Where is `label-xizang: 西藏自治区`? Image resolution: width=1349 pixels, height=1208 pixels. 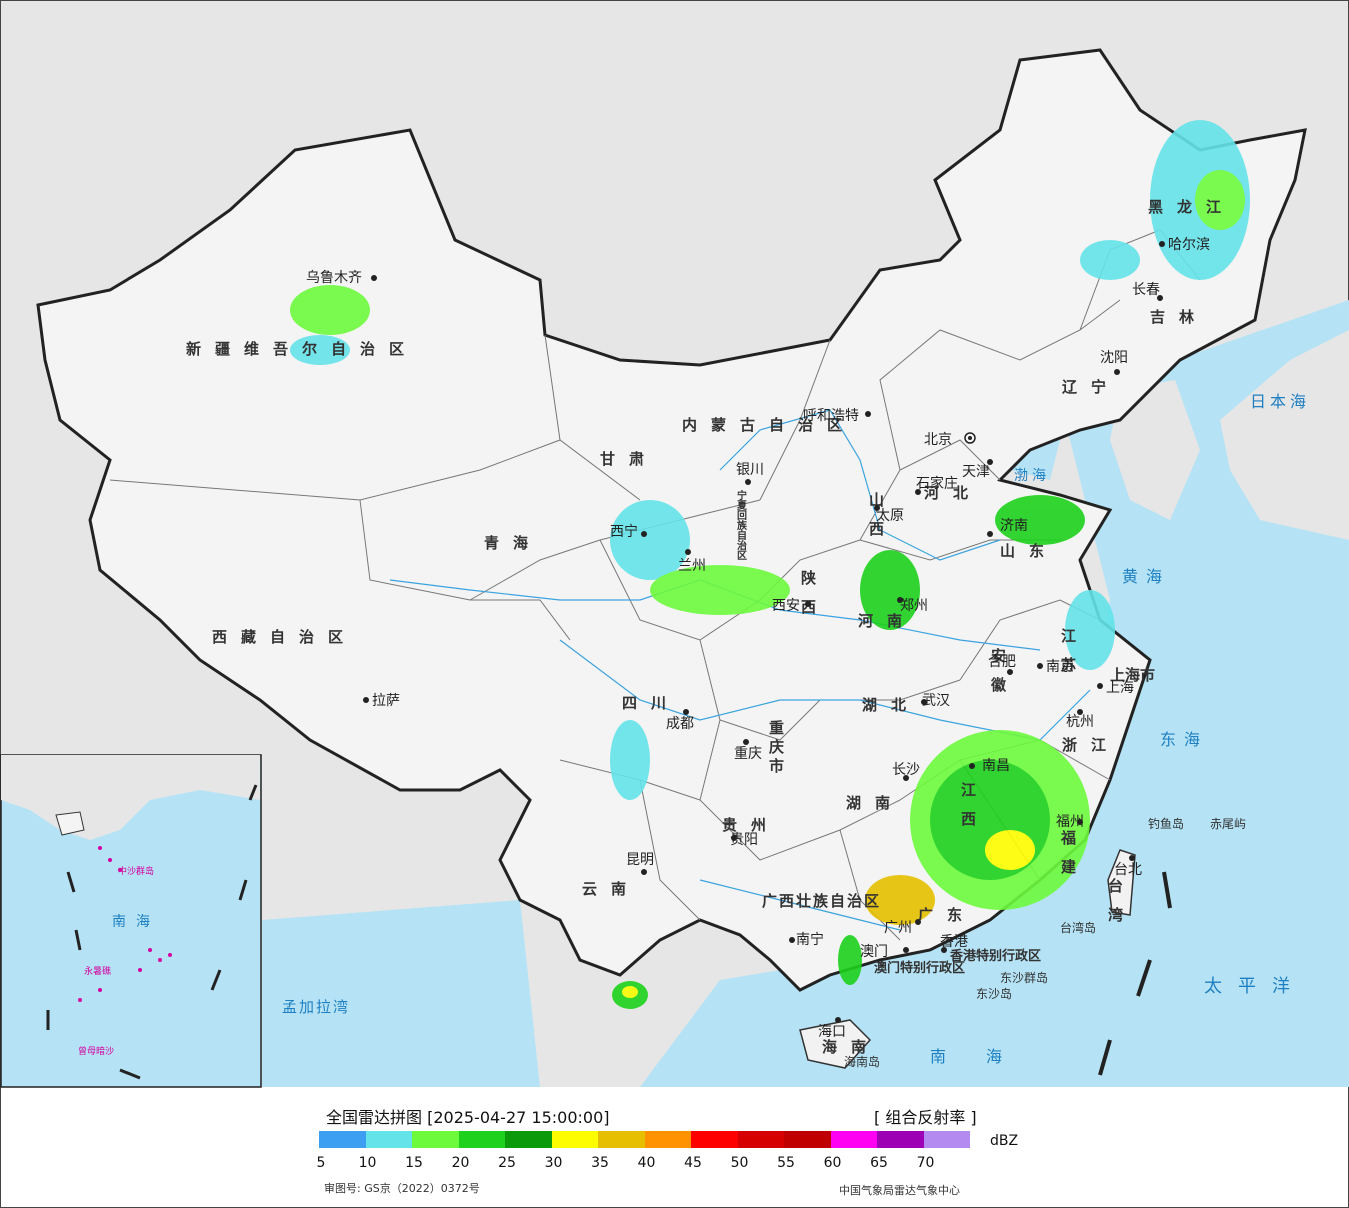 label-xizang: 西藏自治区 is located at coordinates (284, 637).